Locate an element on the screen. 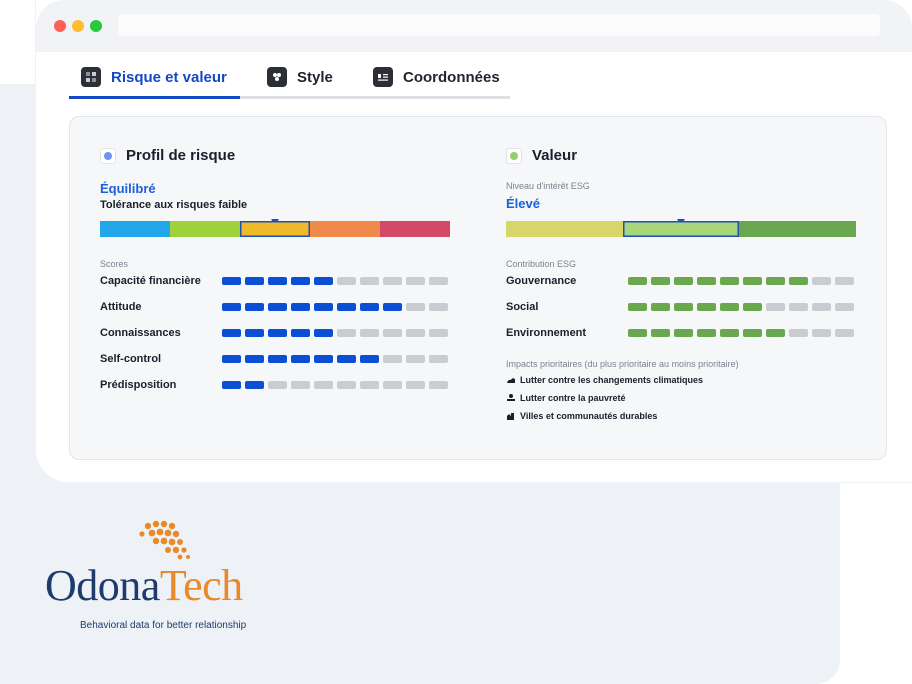 The image size is (912, 684). contribution-label: Environnement is located at coordinates (546, 333).